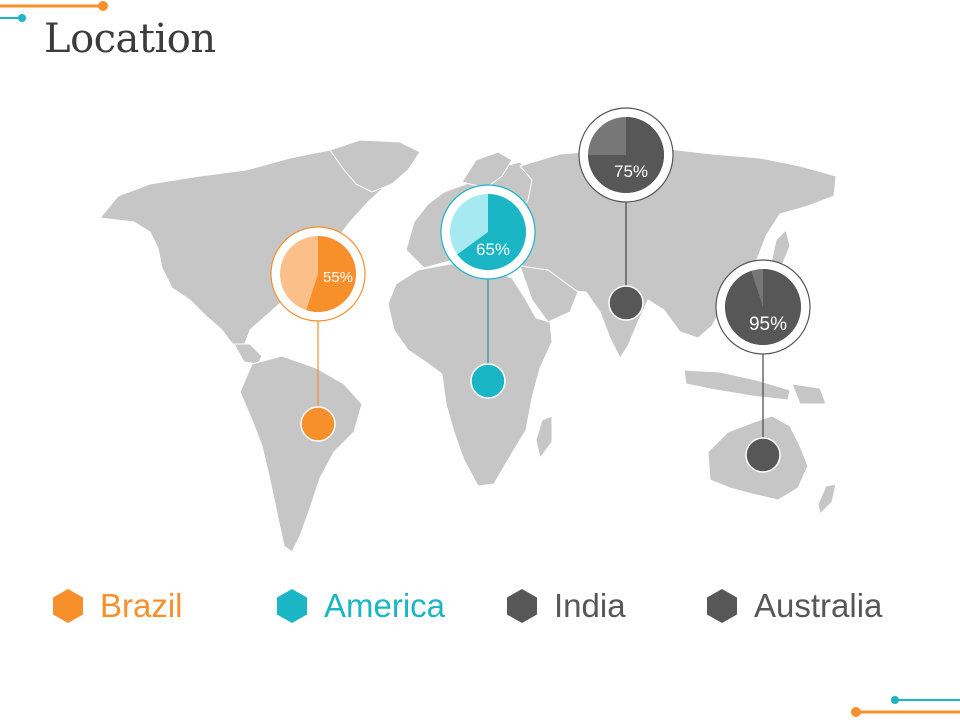 This screenshot has height=720, width=960. What do you see at coordinates (626, 155) in the screenshot?
I see `pie-slice-india` at bounding box center [626, 155].